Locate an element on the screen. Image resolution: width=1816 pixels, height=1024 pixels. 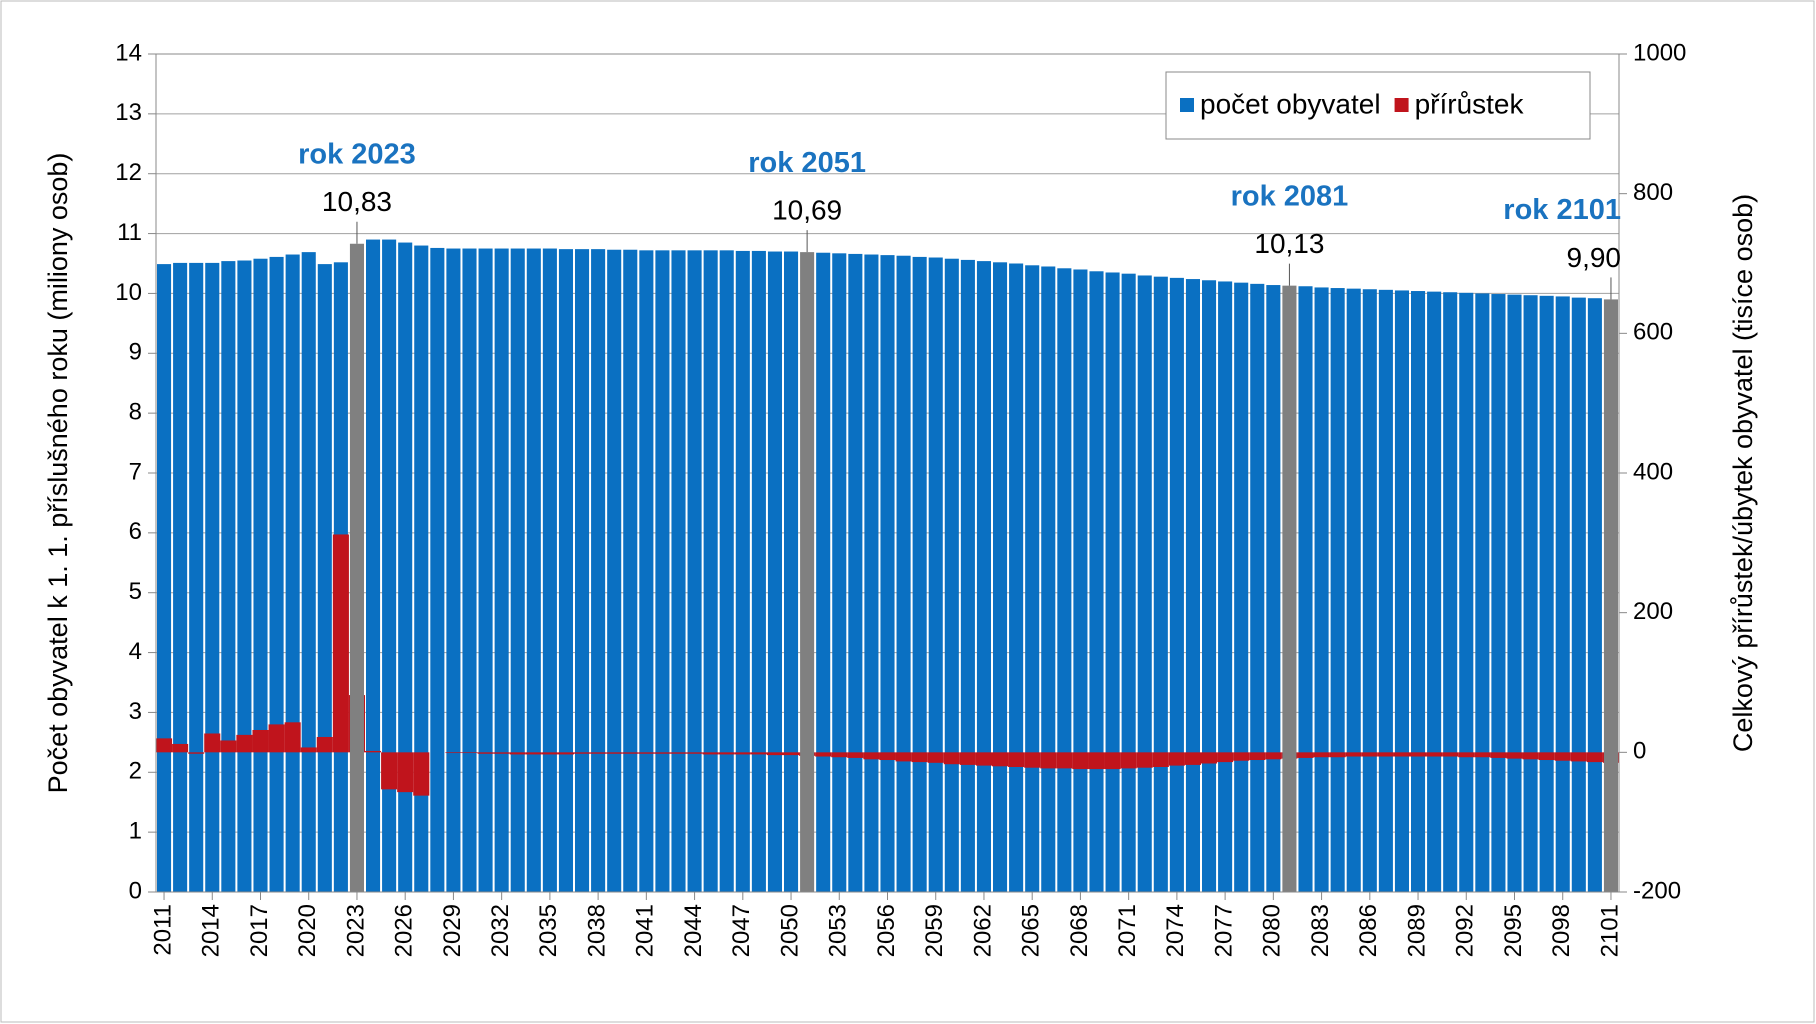
y-tick-label: 7 is located at coordinates (135, 471).